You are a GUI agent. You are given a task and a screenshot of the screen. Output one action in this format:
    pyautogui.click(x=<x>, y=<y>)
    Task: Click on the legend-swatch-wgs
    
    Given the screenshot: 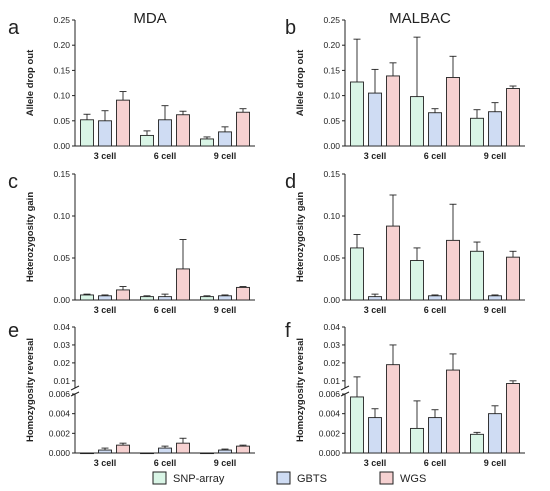 What is the action you would take?
    pyautogui.click(x=386, y=478)
    